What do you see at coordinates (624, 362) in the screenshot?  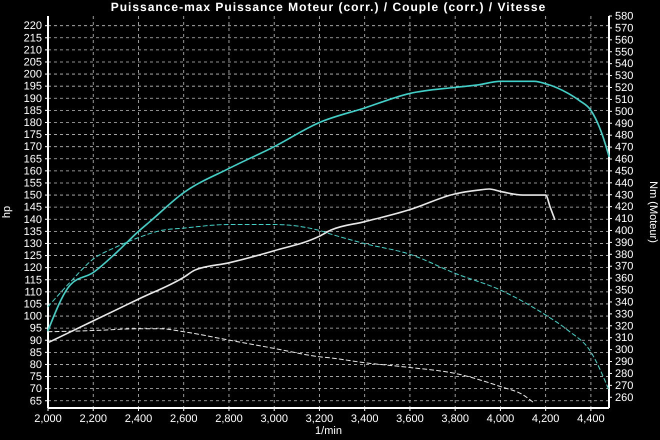 I see `y2-tick-label: 290` at bounding box center [624, 362].